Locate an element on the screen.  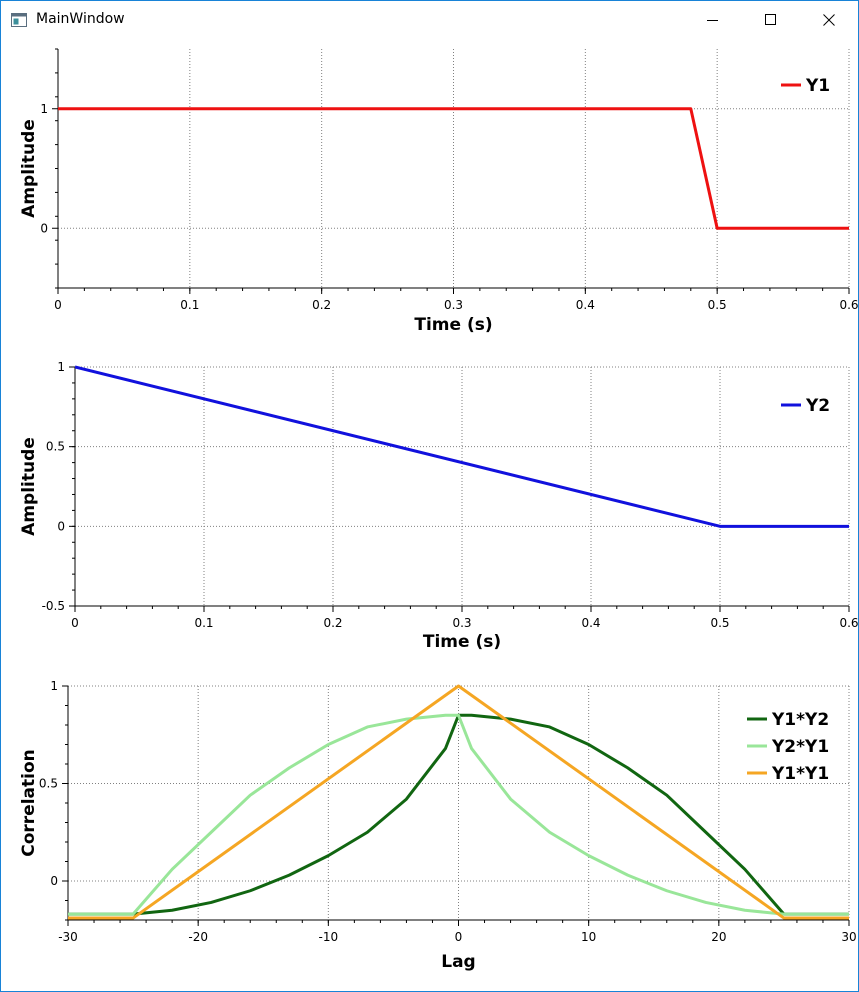
plot1-legend-label: Y1 is located at coordinates (817, 86).